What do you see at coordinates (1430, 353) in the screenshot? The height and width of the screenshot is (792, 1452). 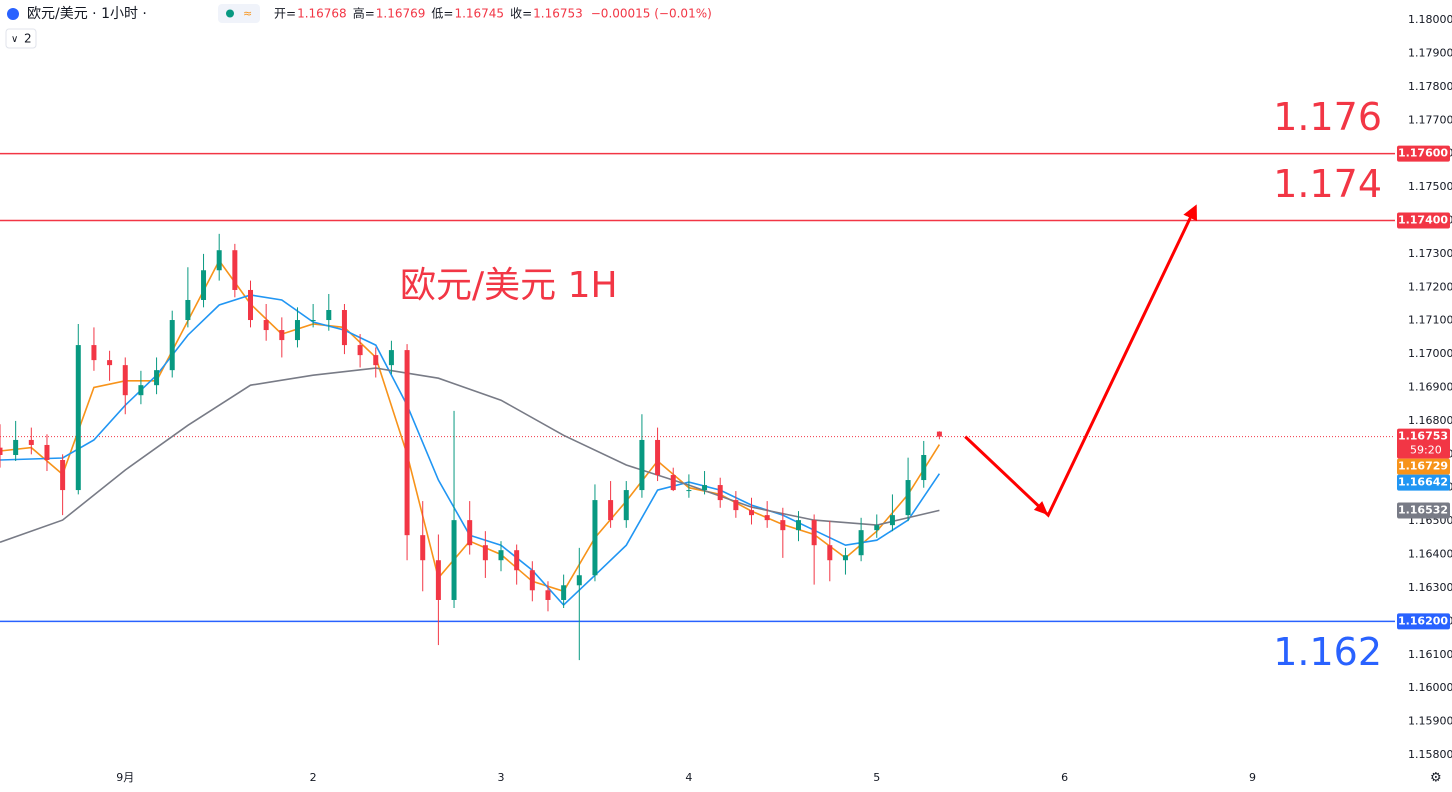 I see `y-tick-label: 1.17000` at bounding box center [1430, 353].